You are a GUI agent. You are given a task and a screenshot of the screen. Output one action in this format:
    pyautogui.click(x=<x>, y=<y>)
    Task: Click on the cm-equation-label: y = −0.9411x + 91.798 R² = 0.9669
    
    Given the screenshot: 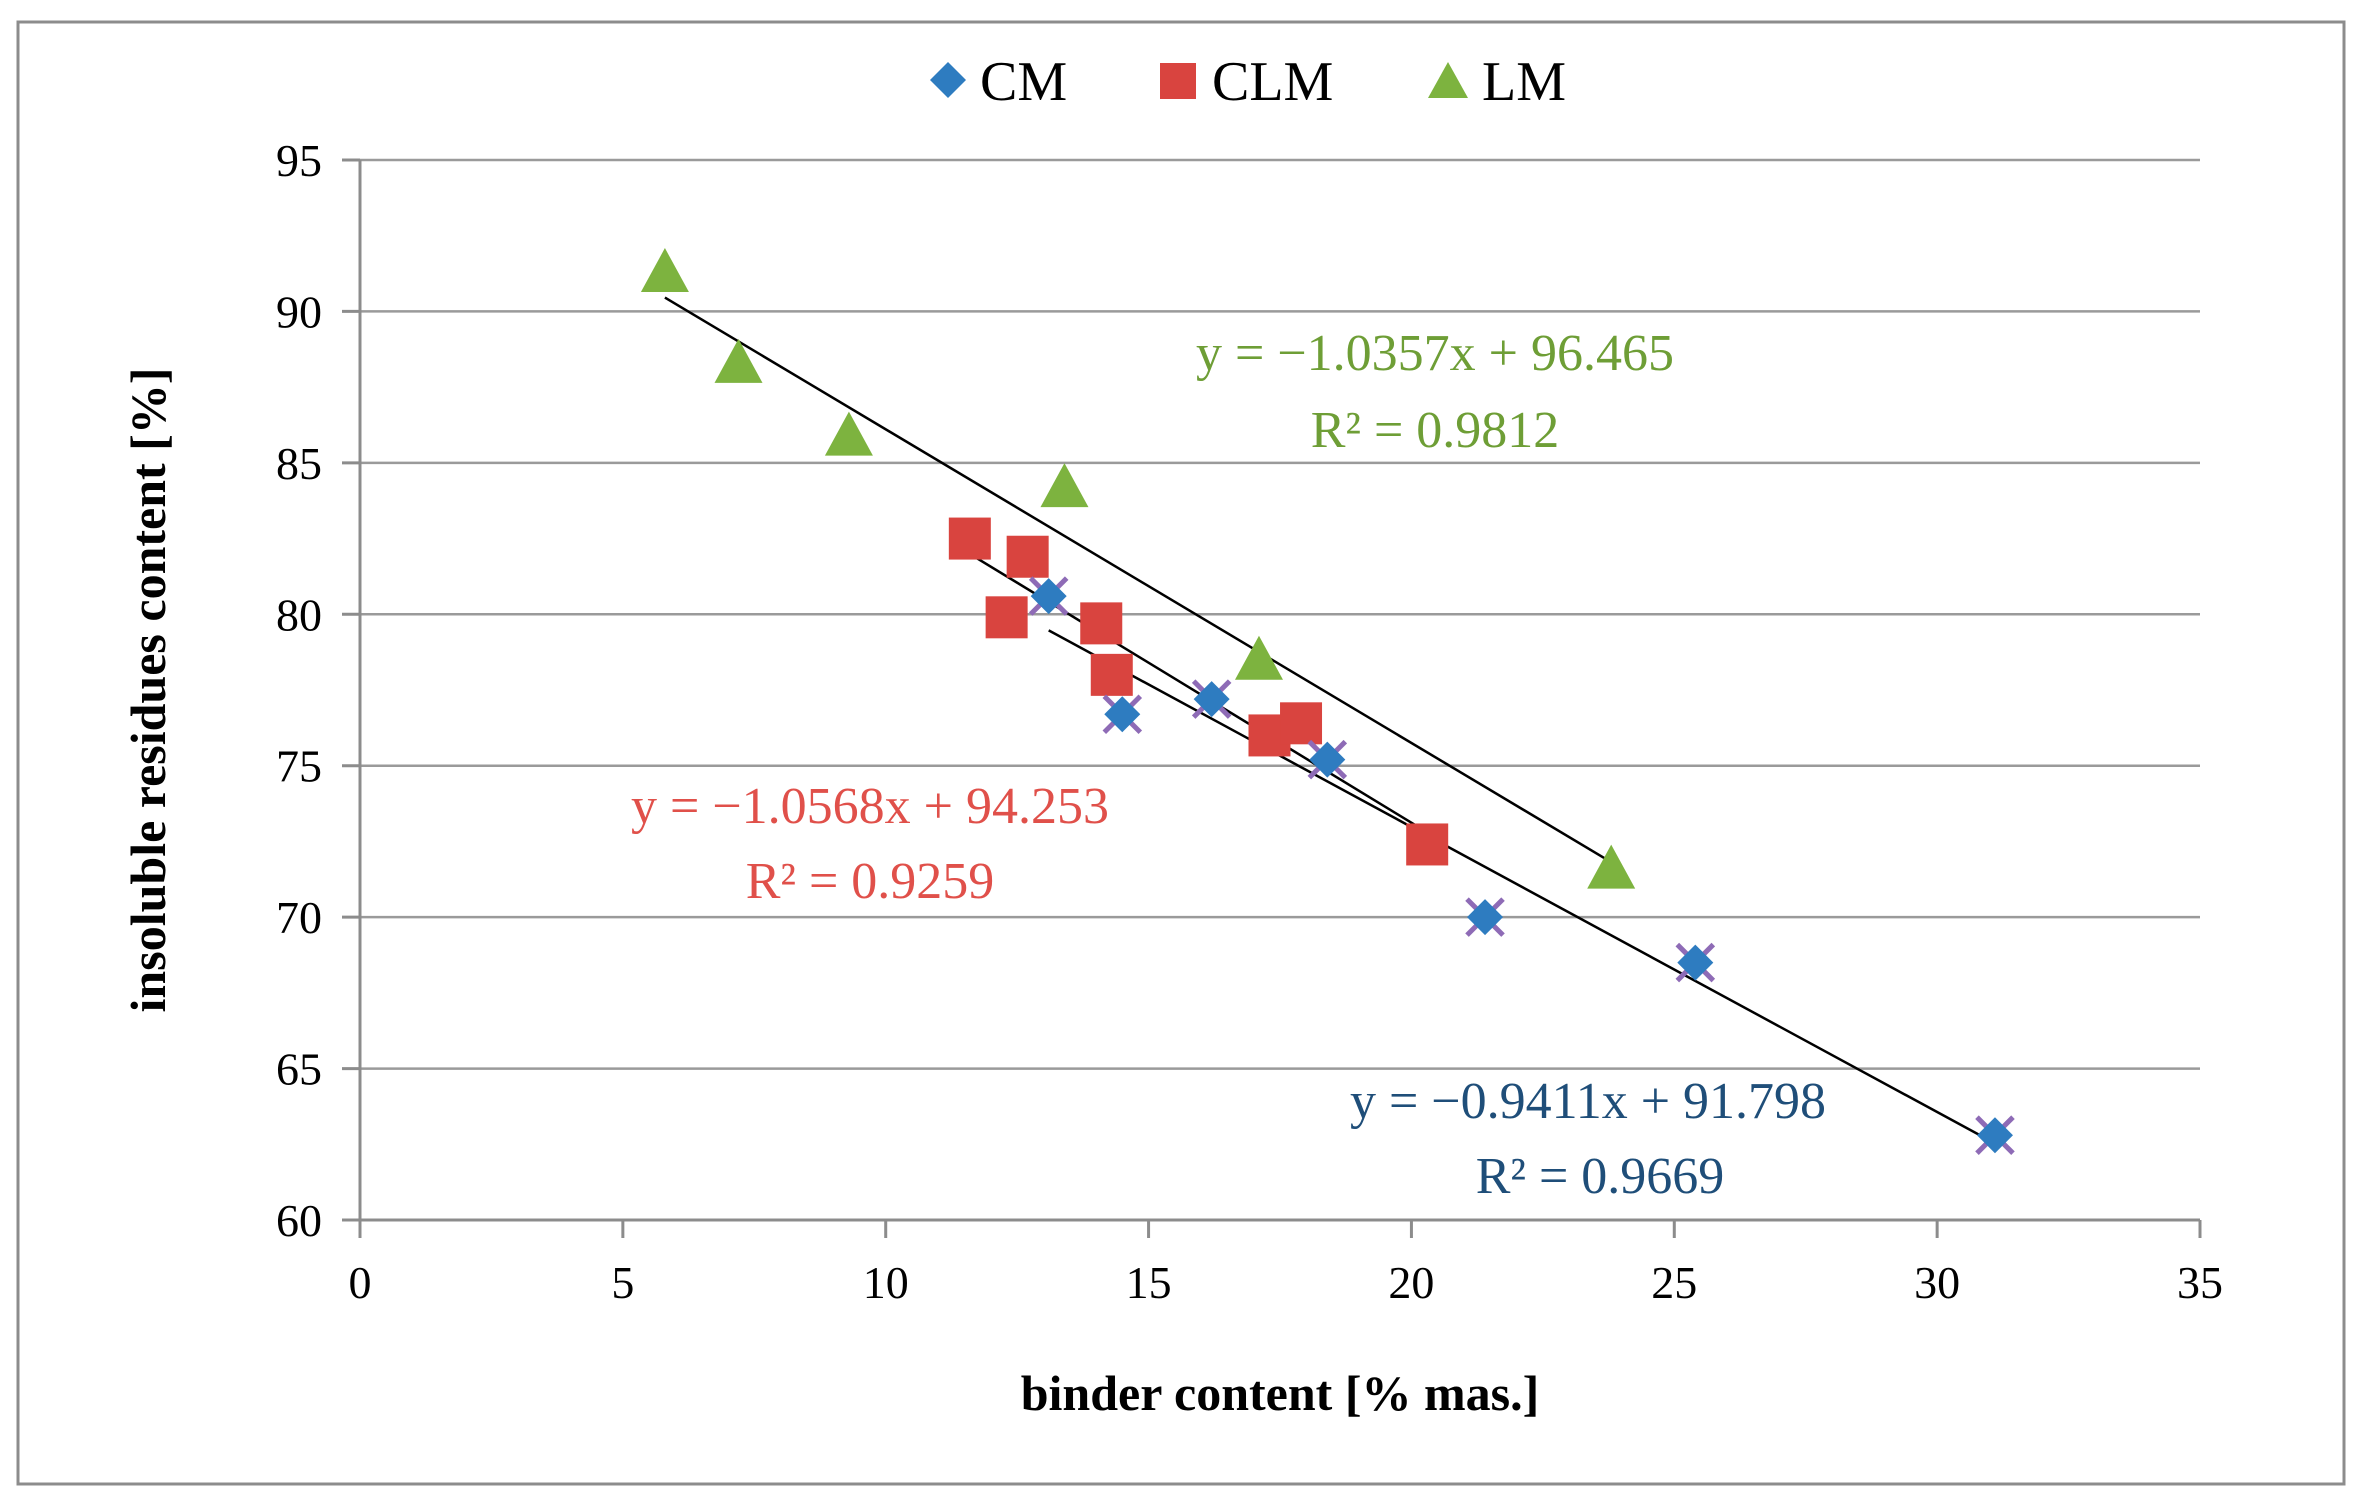 What is the action you would take?
    pyautogui.click(x=1588, y=1139)
    